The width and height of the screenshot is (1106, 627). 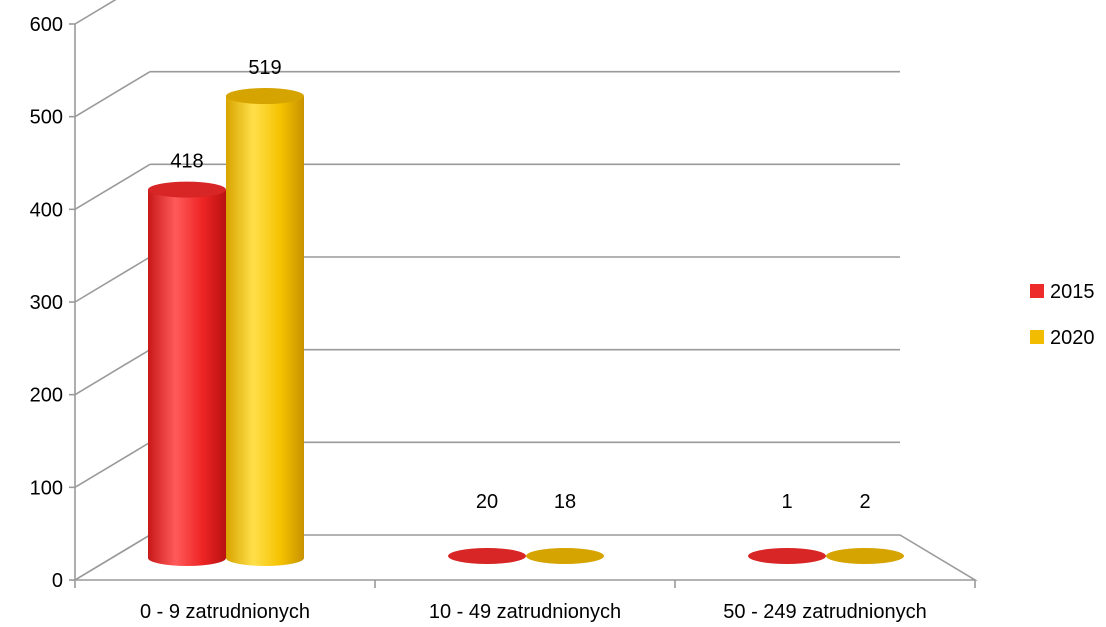 What do you see at coordinates (46, 488) in the screenshot?
I see `y-tick-label: 100` at bounding box center [46, 488].